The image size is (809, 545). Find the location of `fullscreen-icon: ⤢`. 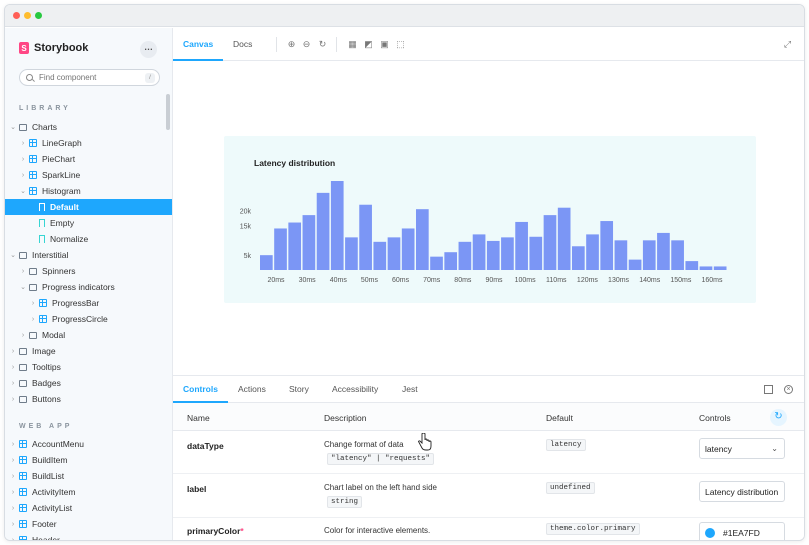

fullscreen-icon: ⤢ is located at coordinates (787, 44).